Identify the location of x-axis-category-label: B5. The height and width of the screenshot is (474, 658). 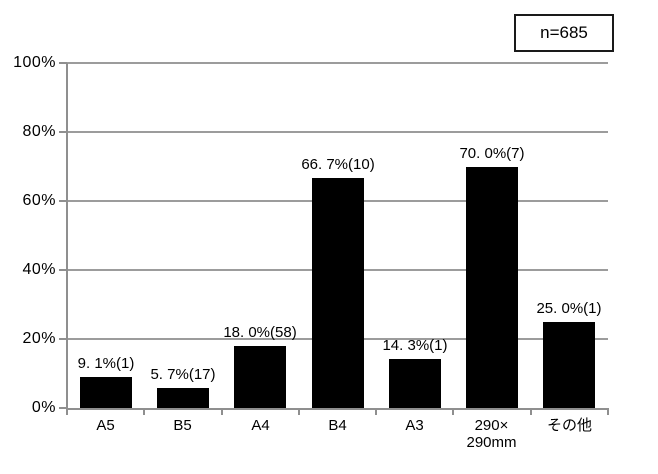
(182, 425).